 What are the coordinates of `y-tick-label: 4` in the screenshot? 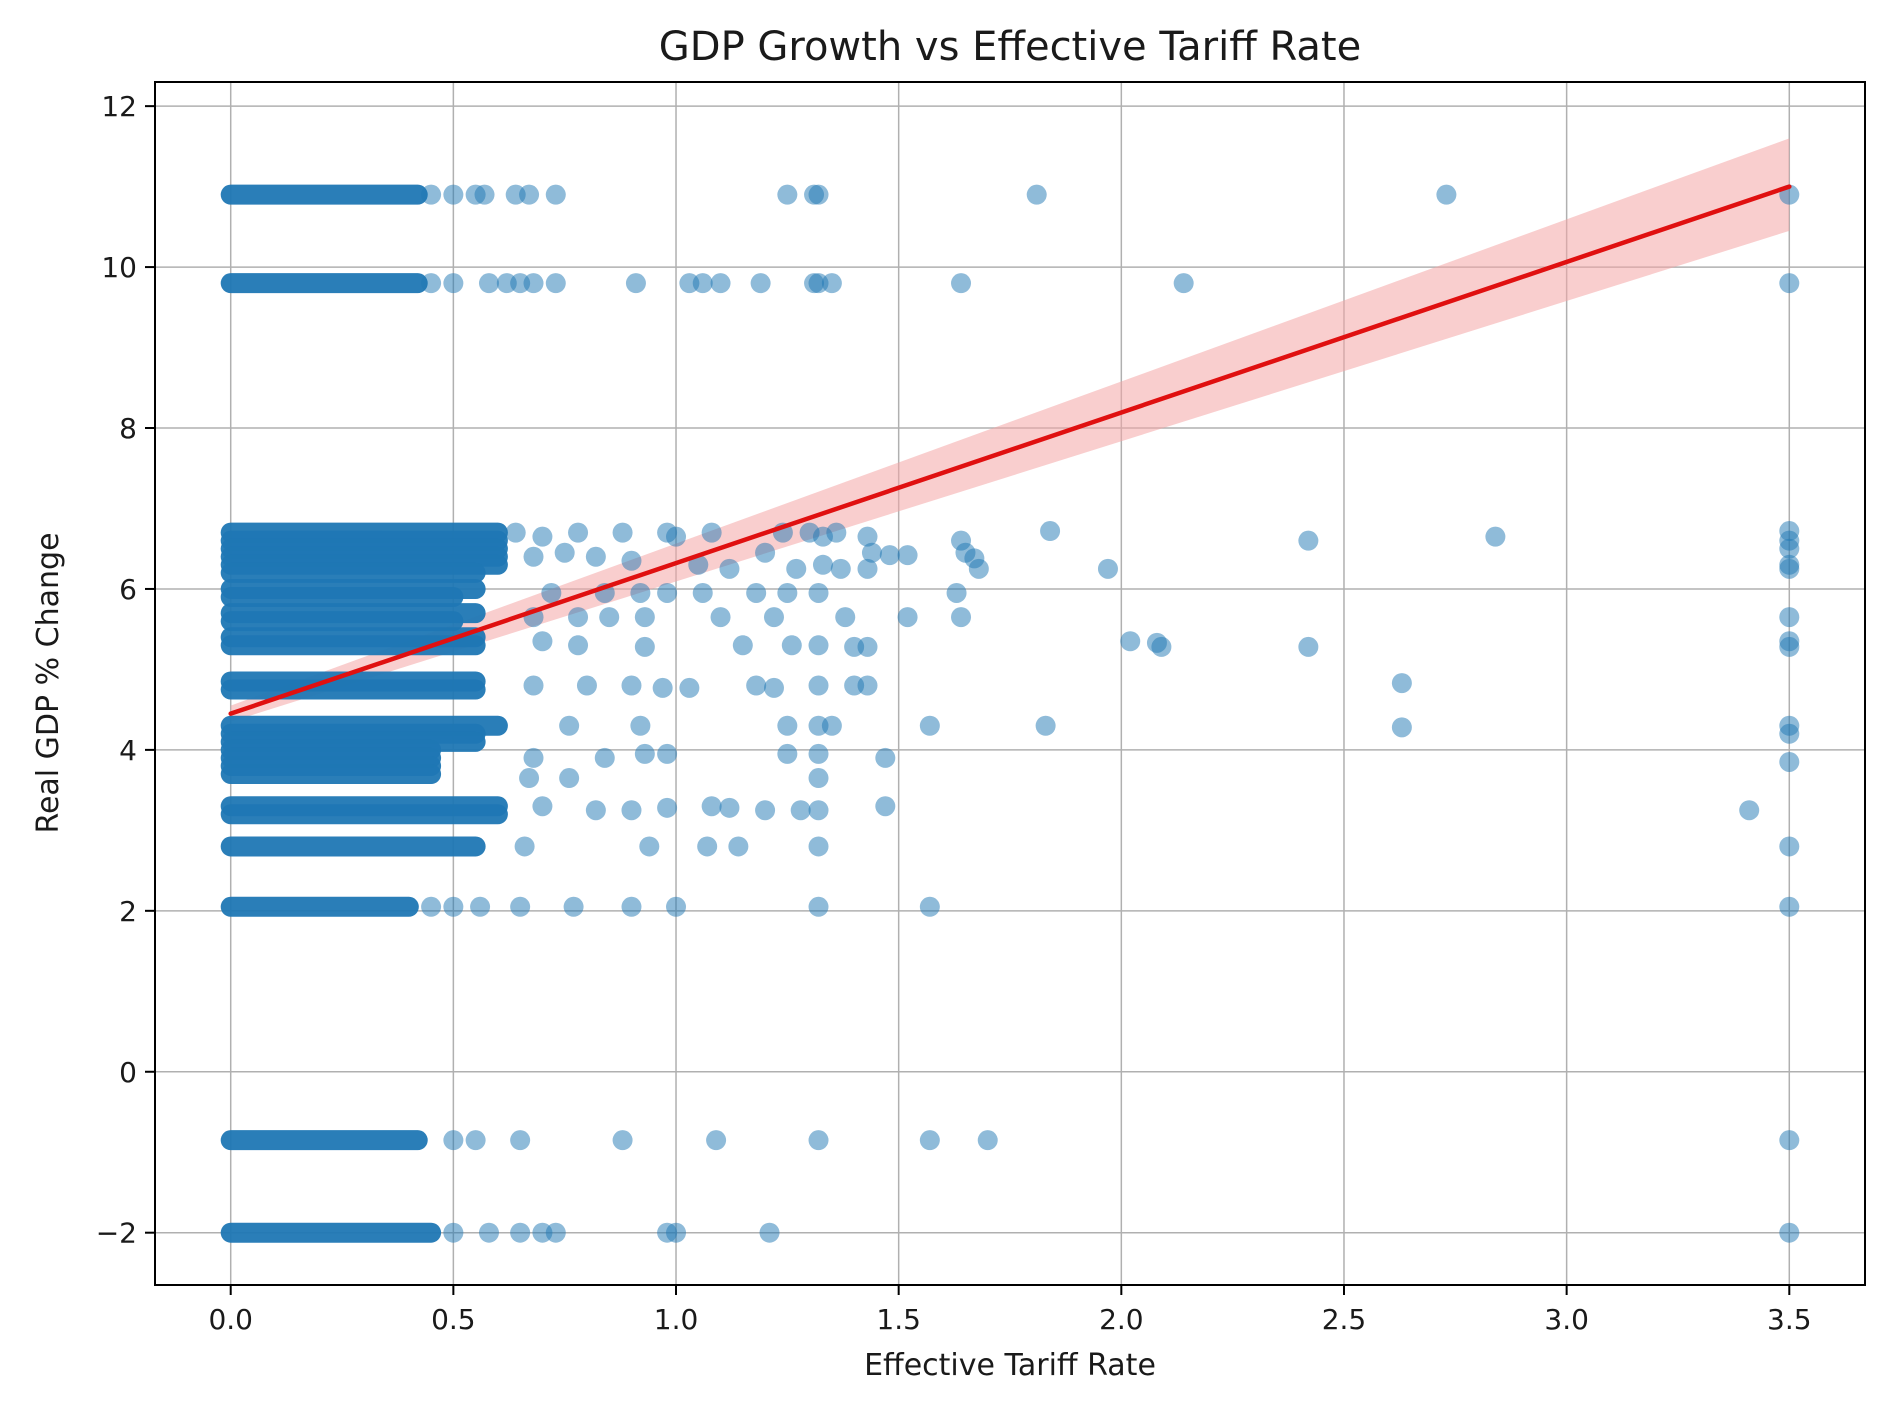 It's located at (128, 750).